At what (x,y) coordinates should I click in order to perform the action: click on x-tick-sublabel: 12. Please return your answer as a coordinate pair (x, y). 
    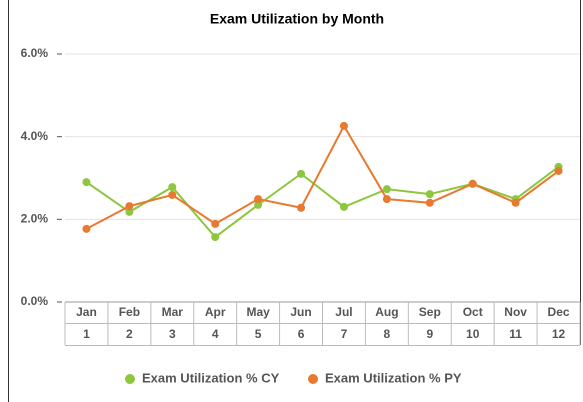
    Looking at the image, I should click on (559, 334).